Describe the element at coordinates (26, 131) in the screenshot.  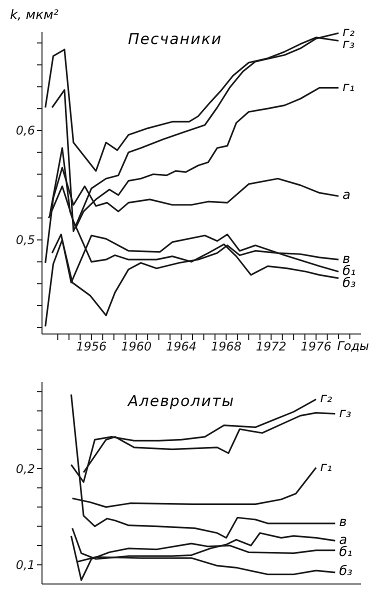
I see `y-tick-label: 0,6` at that location.